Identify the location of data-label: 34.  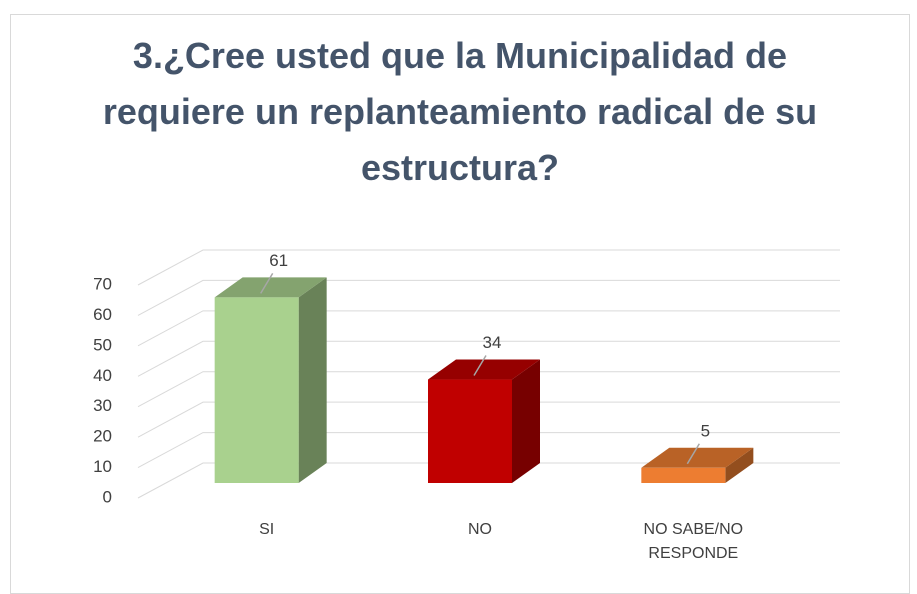
(492, 342).